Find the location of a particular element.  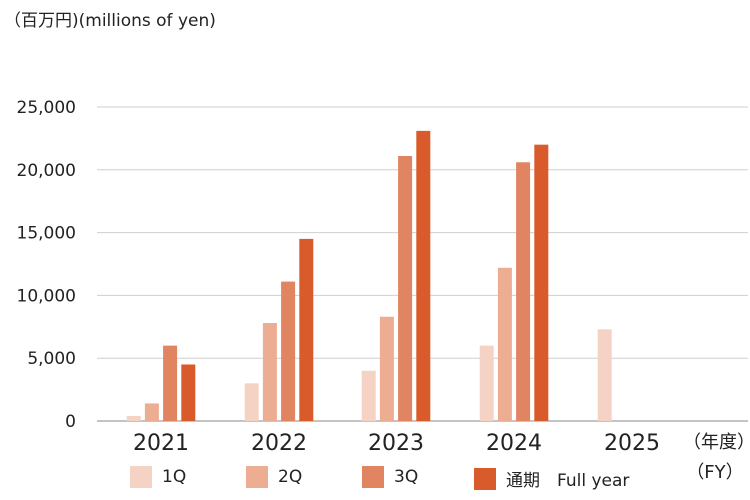

fiscal-year-label-jp: （年度） is located at coordinates (716, 442).